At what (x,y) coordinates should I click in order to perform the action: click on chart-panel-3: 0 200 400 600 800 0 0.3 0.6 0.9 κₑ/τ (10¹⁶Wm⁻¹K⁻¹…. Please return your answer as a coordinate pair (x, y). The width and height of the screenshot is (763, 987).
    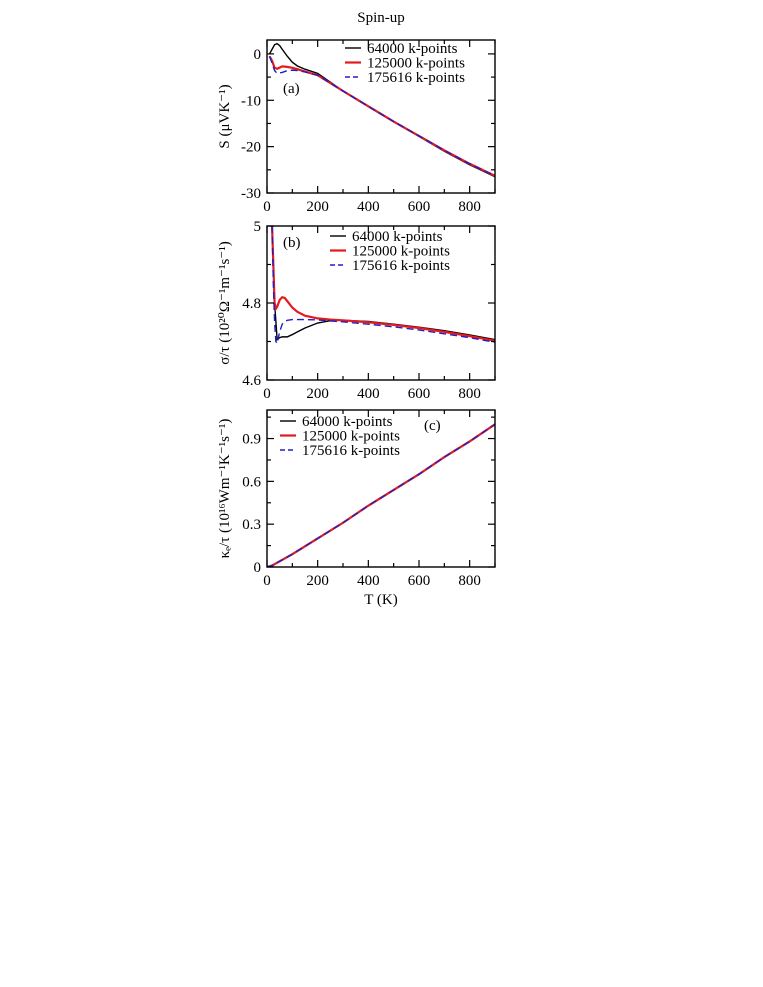
    Looking at the image, I should click on (356, 508).